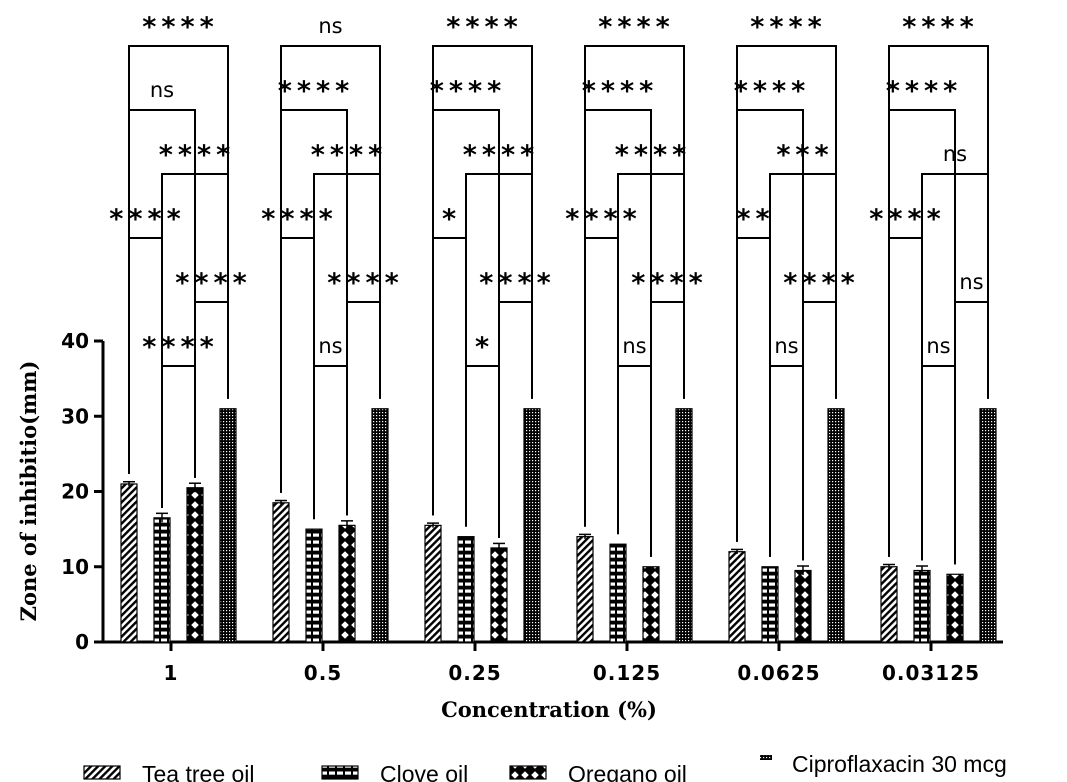  I want to click on y-tick-label: 20, so click(75, 492).